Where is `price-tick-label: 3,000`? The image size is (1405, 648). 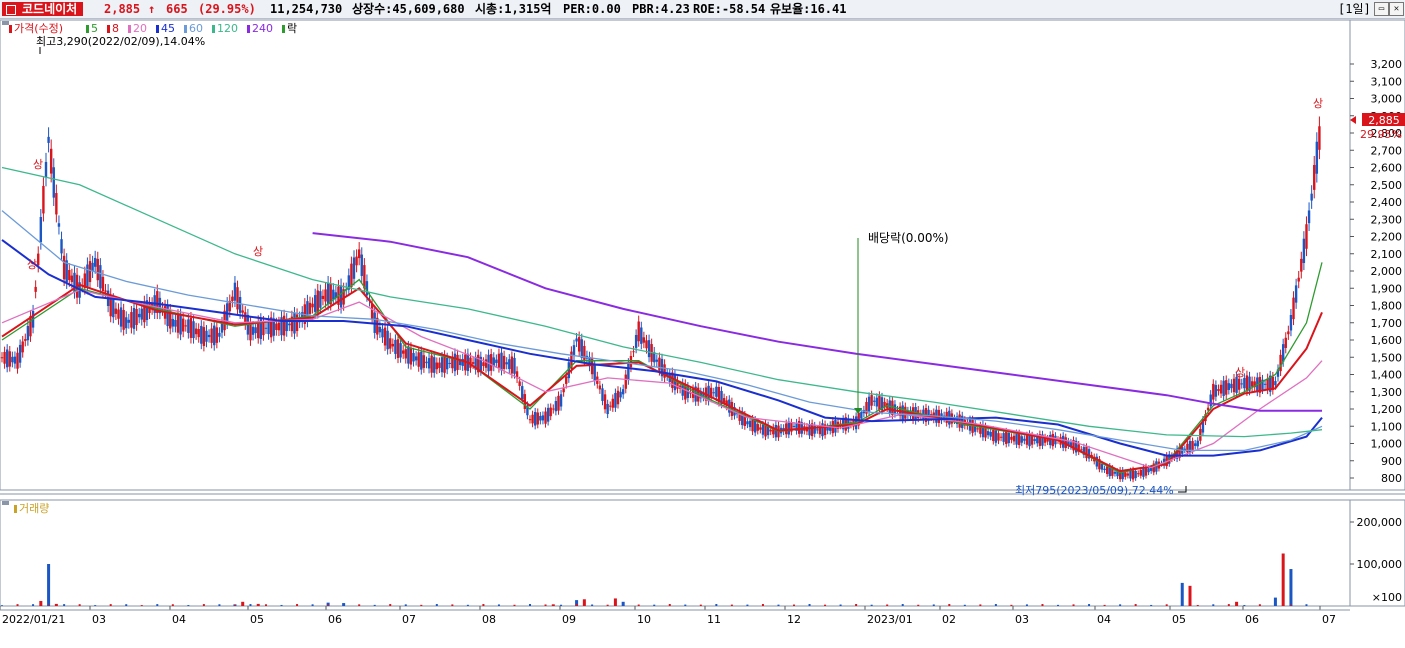
price-tick-label: 3,000 is located at coordinates (1387, 99).